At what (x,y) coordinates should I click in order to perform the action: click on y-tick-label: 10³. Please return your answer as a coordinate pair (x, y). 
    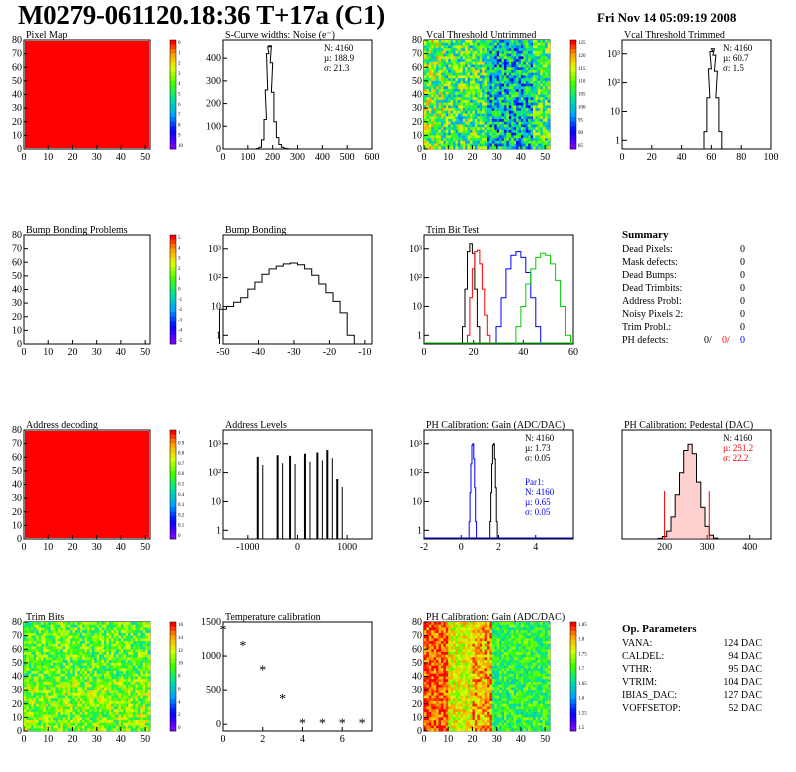
    Looking at the image, I should click on (214, 444).